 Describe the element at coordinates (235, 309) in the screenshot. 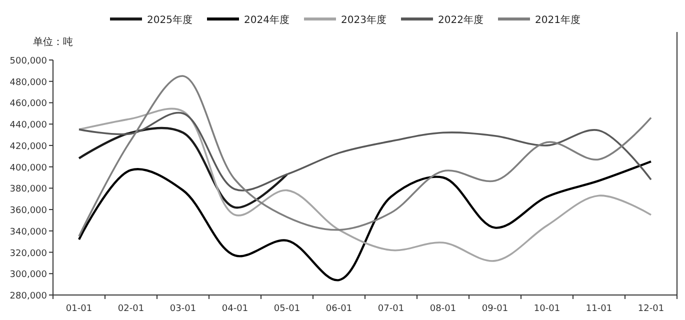

I see `x-tick-label: 04-01` at that location.